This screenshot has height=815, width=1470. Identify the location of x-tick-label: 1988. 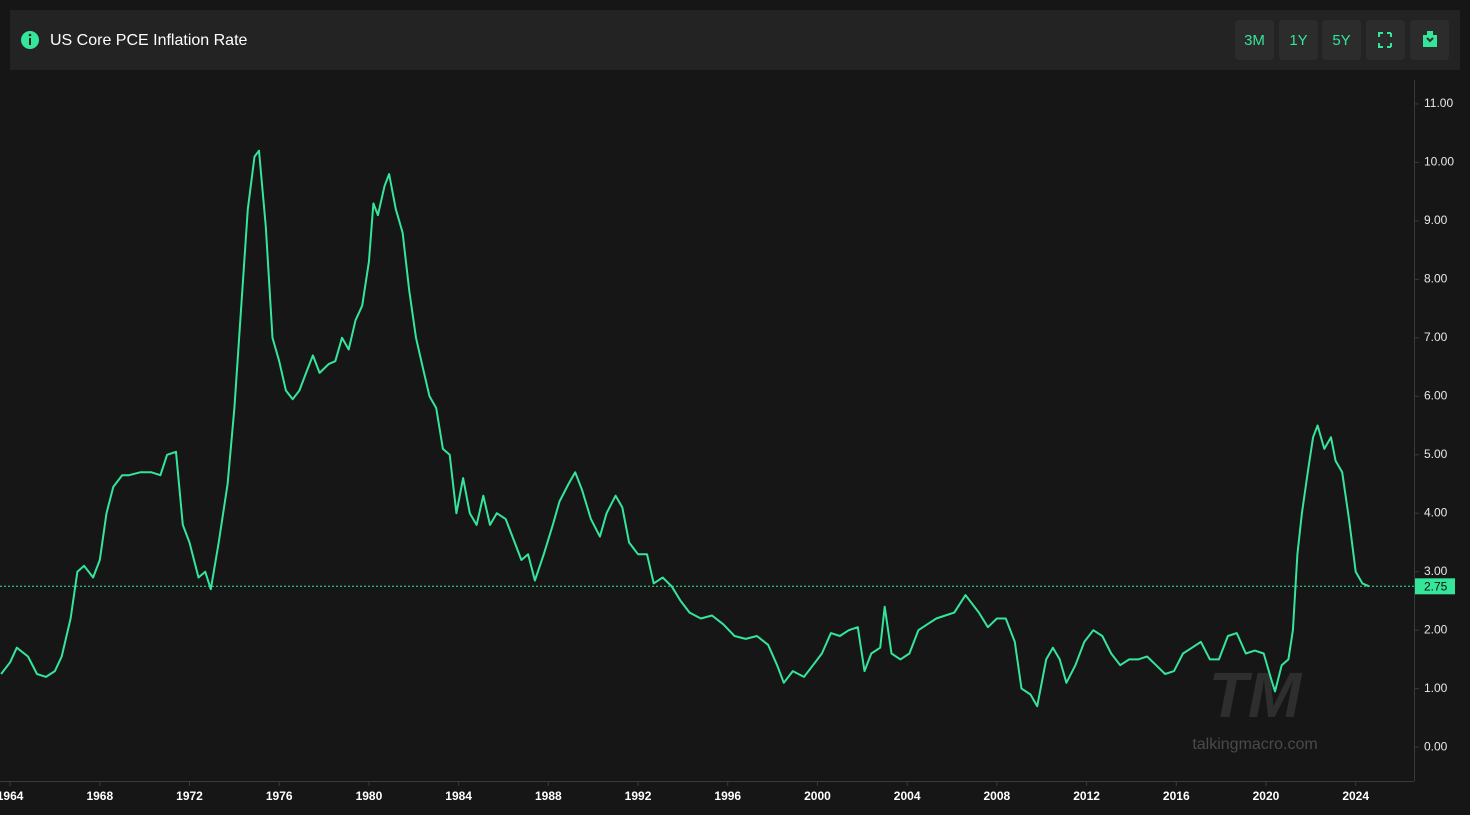
(548, 796).